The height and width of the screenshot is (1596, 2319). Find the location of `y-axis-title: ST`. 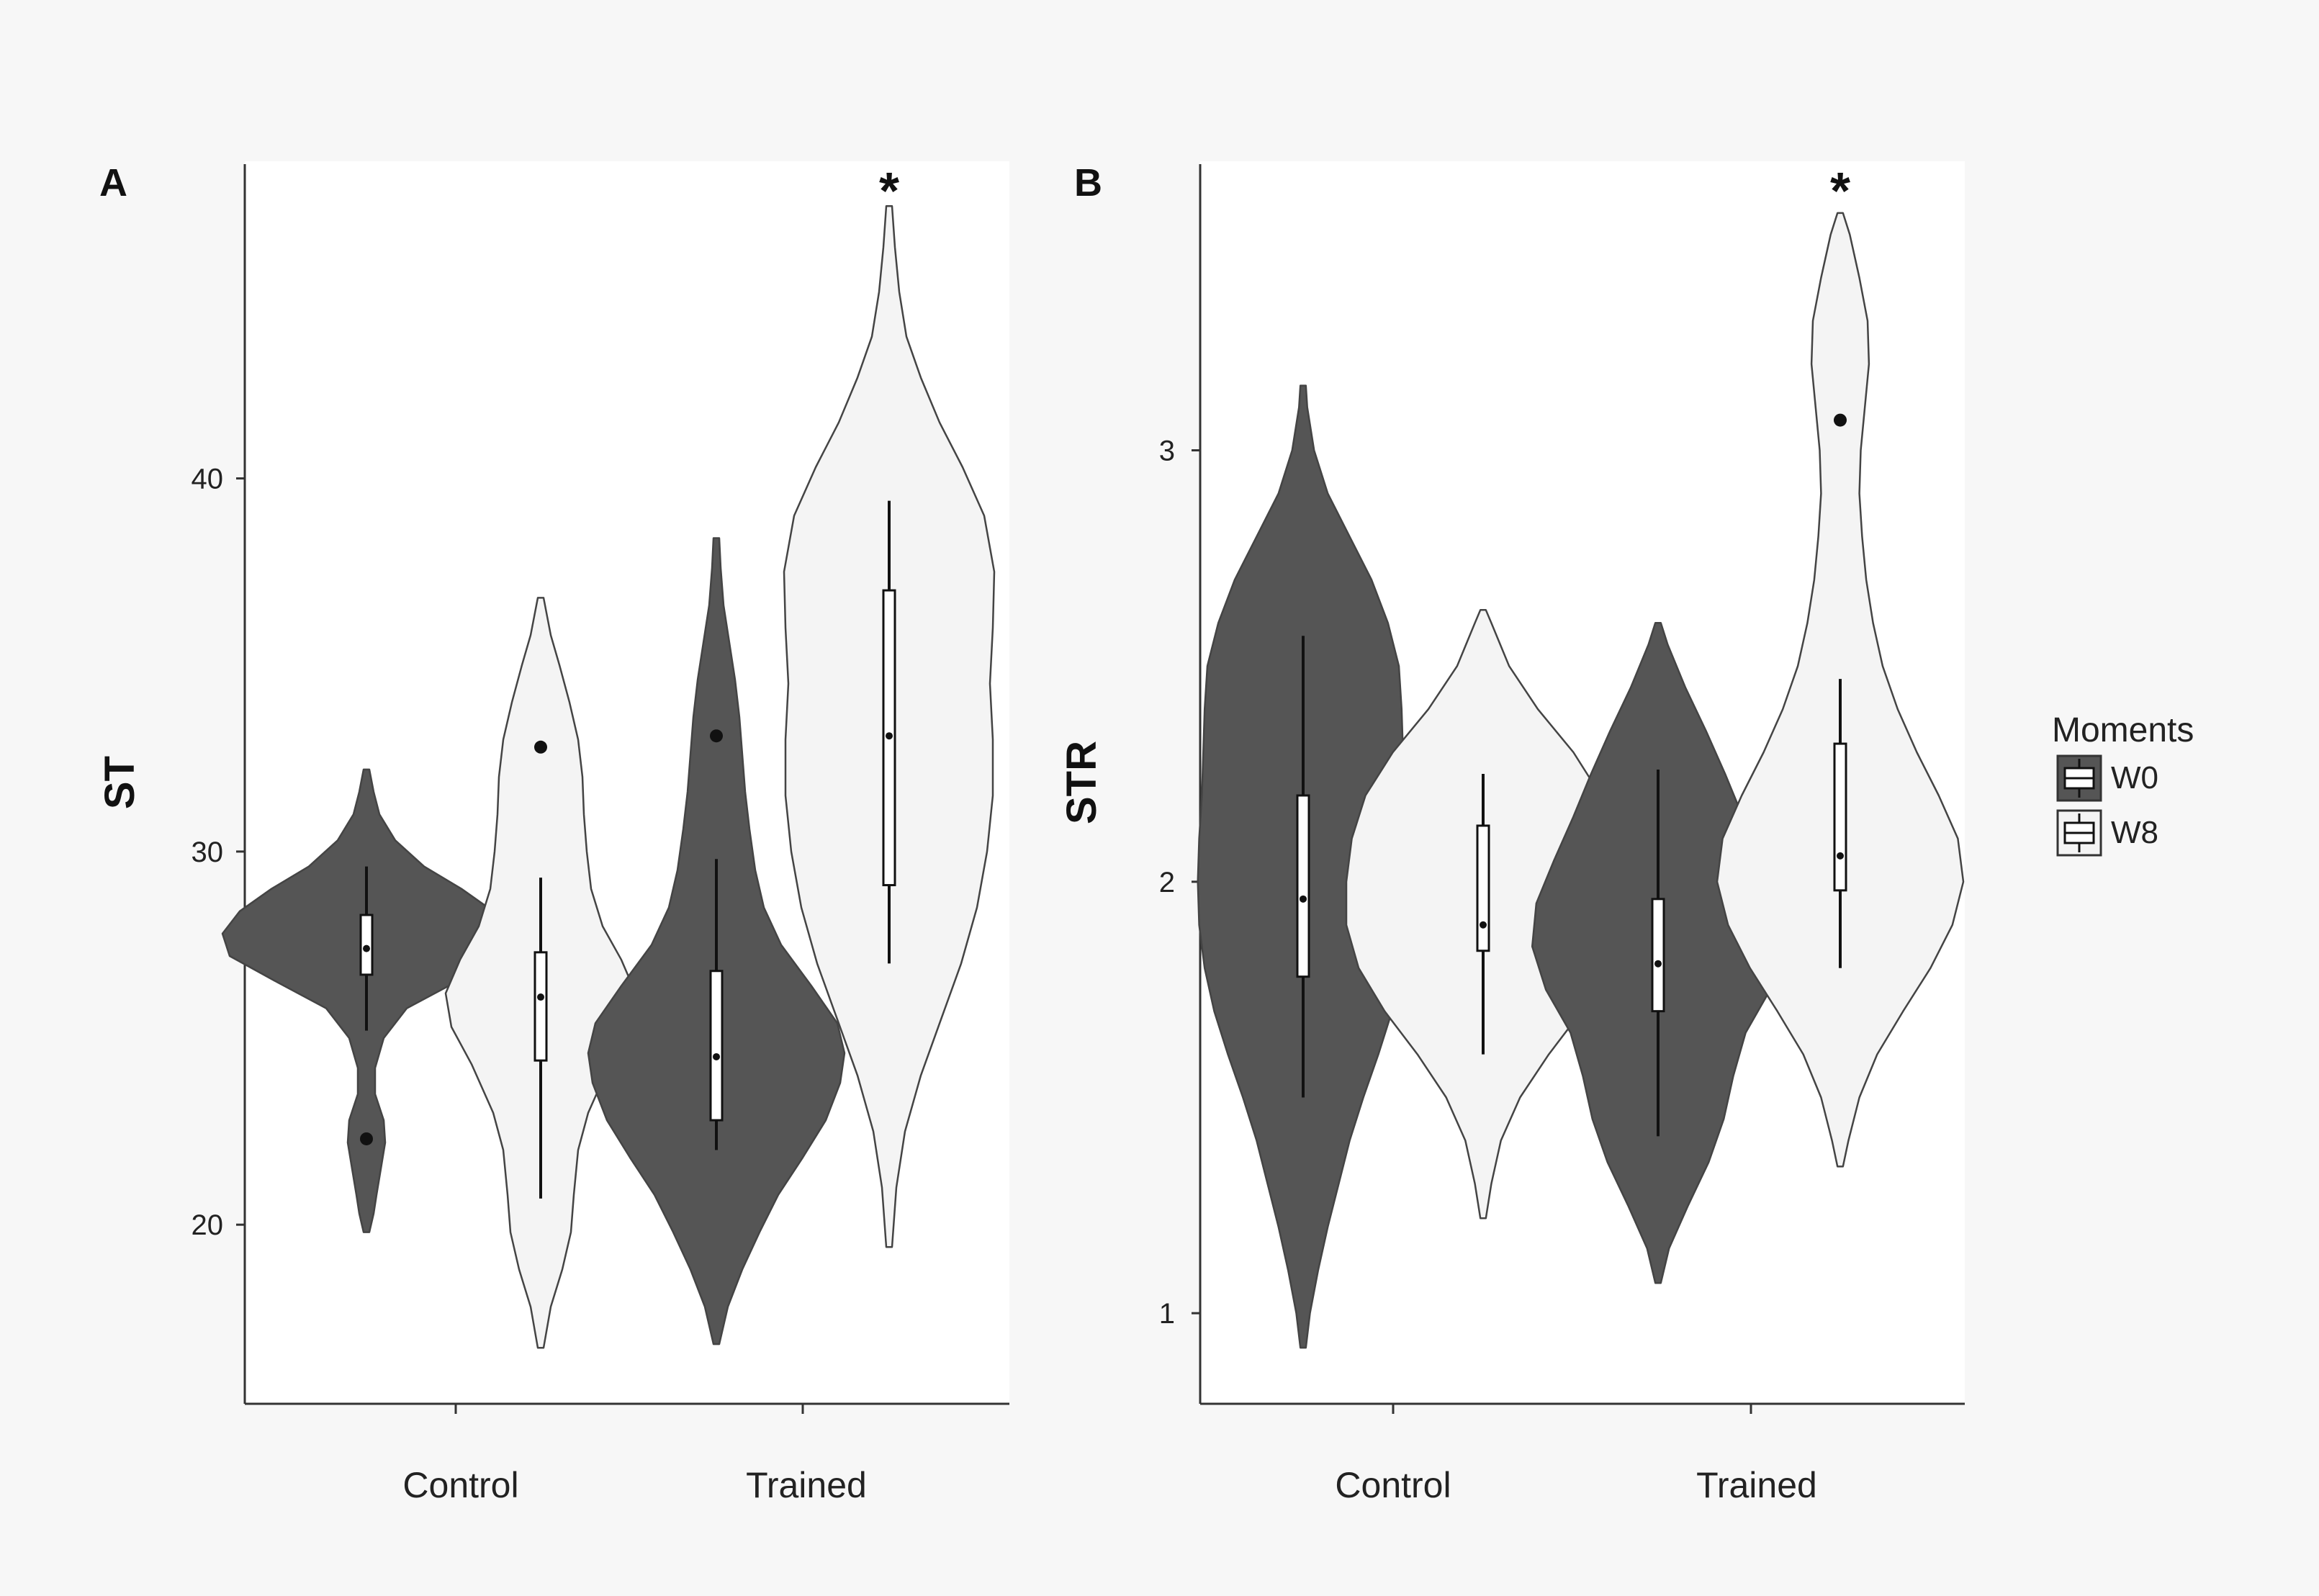

y-axis-title: ST is located at coordinates (119, 782).